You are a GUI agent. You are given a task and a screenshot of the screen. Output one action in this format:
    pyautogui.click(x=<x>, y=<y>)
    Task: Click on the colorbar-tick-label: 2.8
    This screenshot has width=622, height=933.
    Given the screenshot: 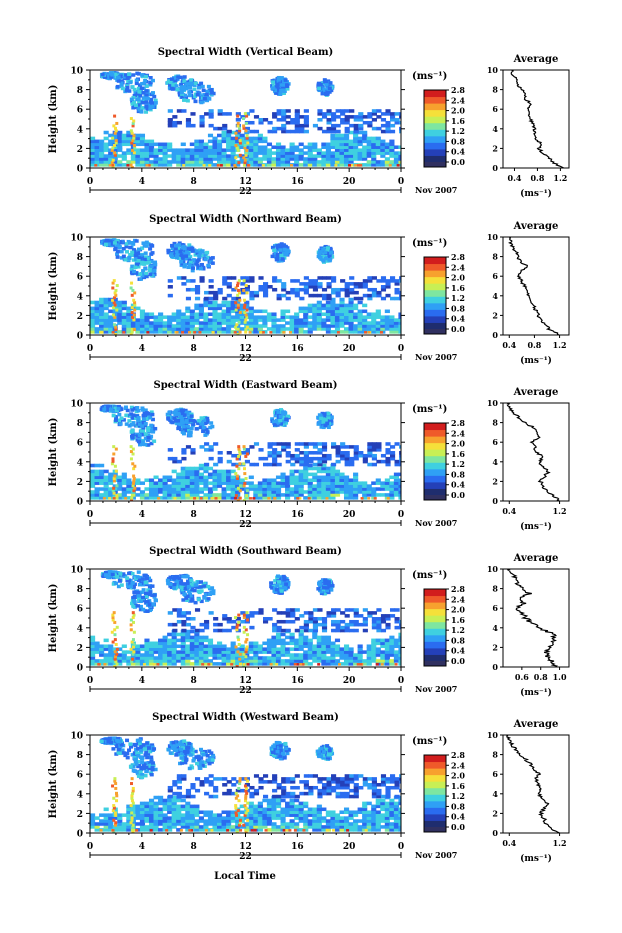 What is the action you would take?
    pyautogui.click(x=458, y=90)
    